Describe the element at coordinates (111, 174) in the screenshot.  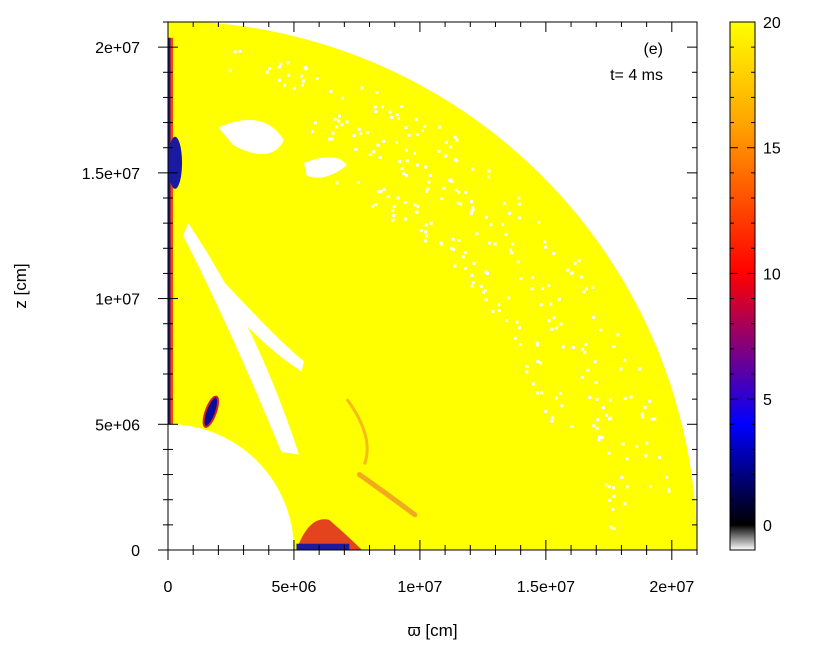
I see `y-tick-label: 1.5e+07` at that location.